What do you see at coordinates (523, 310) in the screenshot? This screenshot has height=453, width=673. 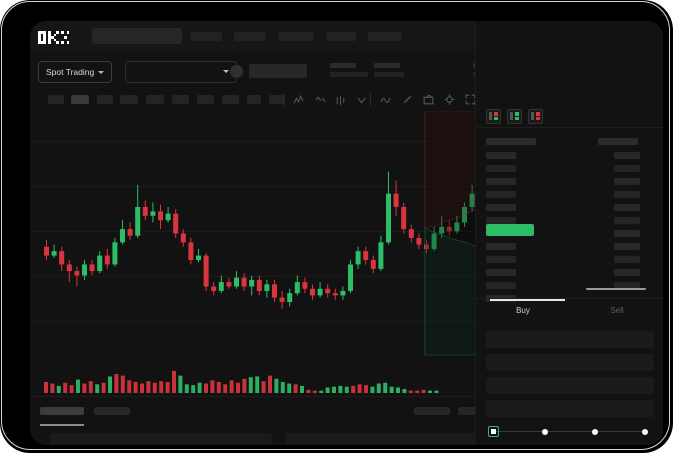 I see `tab-buy: Buy` at bounding box center [523, 310].